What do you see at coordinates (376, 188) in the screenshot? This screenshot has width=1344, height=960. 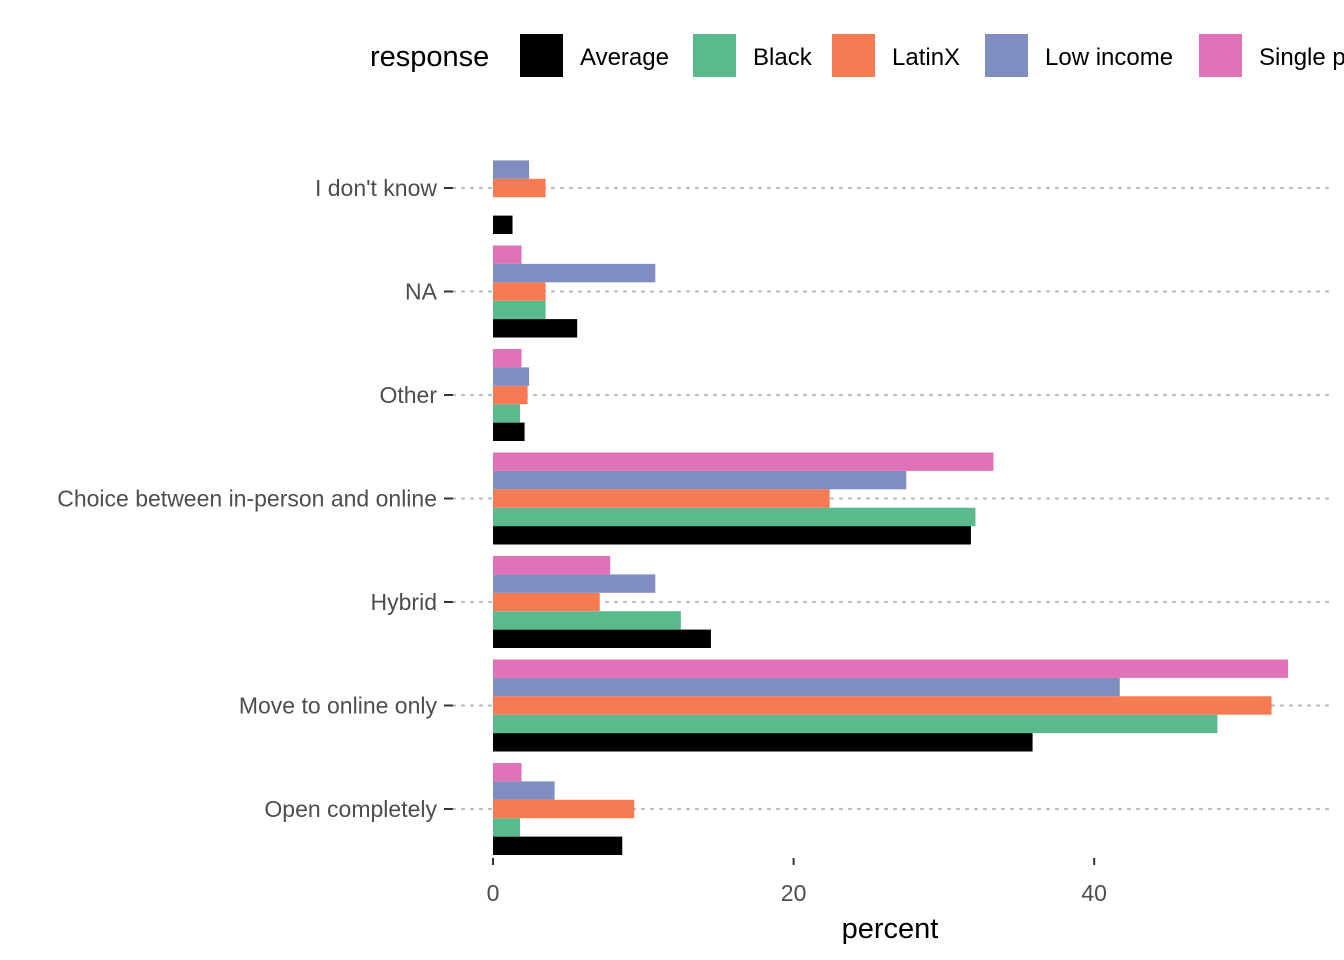 I see `y-tick-label-i-don-t-know: I don't know` at bounding box center [376, 188].